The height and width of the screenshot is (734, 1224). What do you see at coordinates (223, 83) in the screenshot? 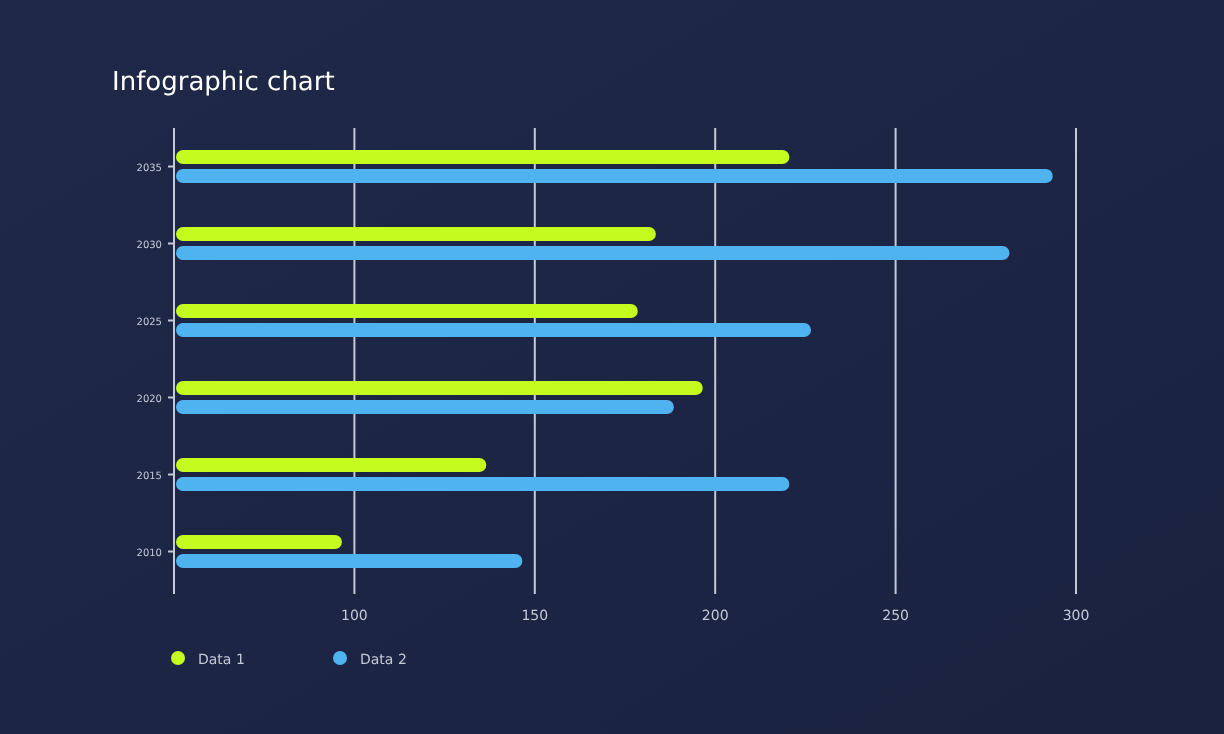
I see `chart-title: Infographic chart` at bounding box center [223, 83].